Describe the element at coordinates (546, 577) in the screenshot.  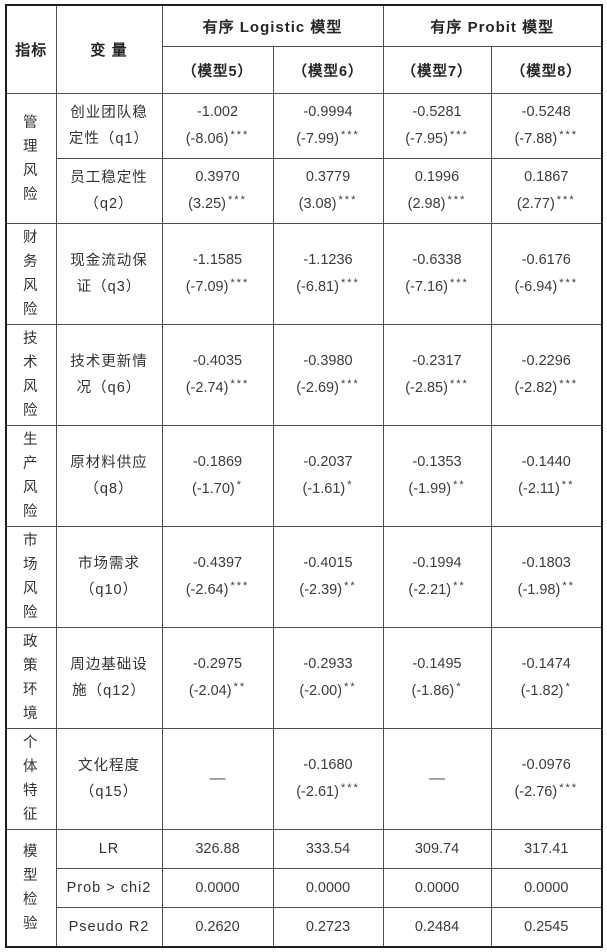
I see `value-cell: -0.1803 (-1.98) **` at that location.